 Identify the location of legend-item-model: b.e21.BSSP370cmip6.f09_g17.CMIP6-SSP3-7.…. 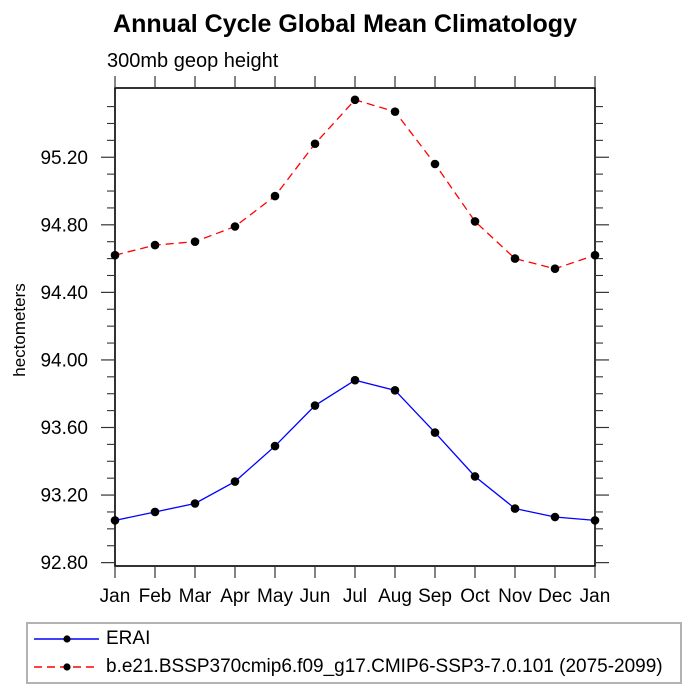
(354, 667).